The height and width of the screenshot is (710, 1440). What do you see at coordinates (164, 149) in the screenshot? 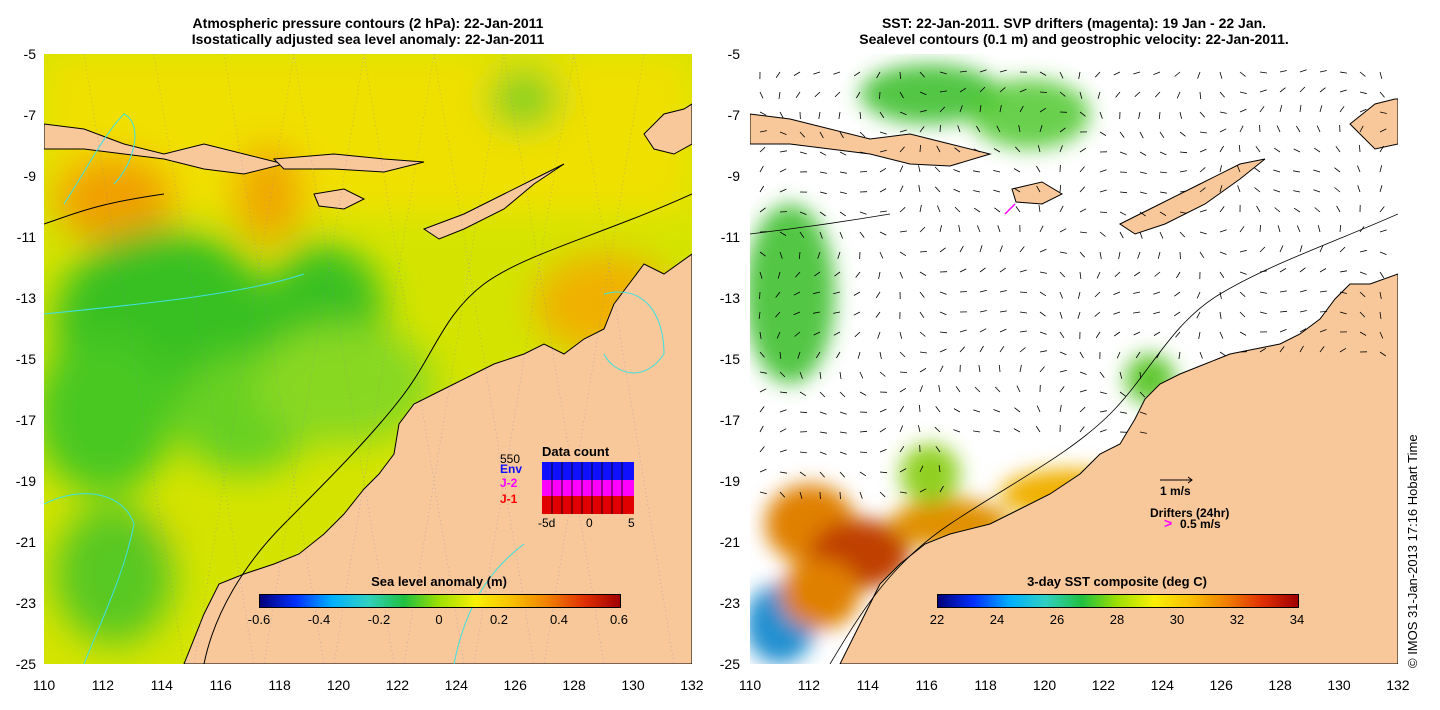
I see `island-java-east` at bounding box center [164, 149].